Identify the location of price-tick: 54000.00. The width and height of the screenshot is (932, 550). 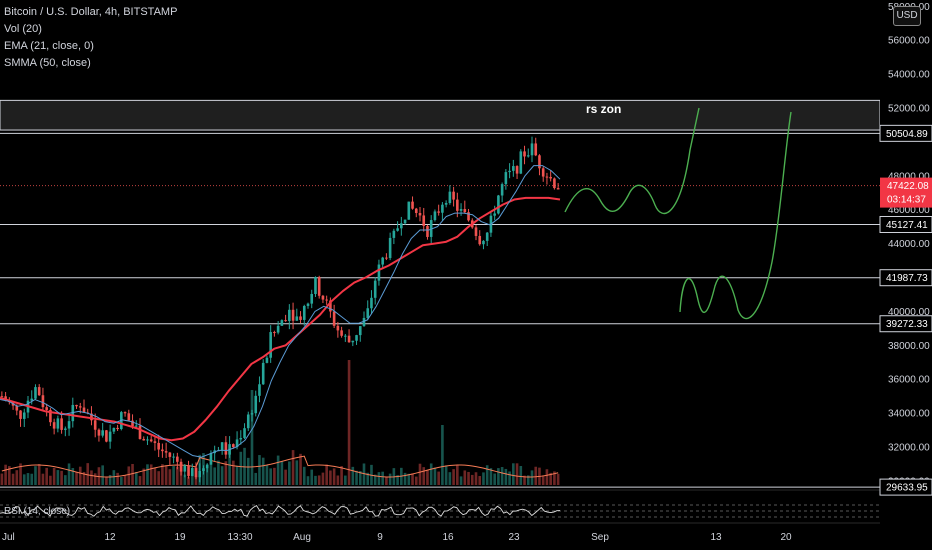
(909, 75).